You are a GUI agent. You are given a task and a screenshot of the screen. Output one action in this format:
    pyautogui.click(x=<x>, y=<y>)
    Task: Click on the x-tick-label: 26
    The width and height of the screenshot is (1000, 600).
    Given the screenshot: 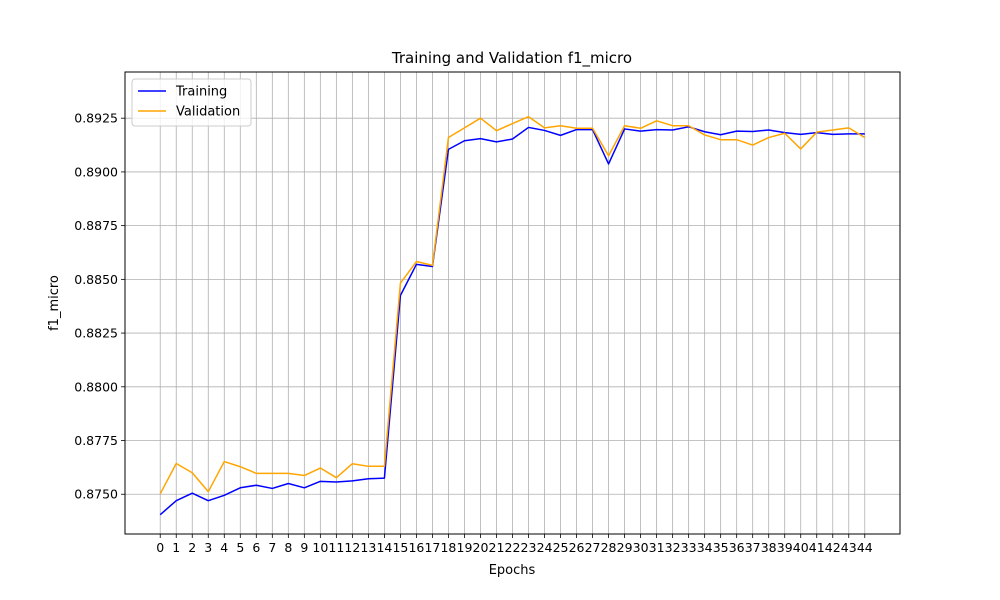 What is the action you would take?
    pyautogui.click(x=577, y=547)
    